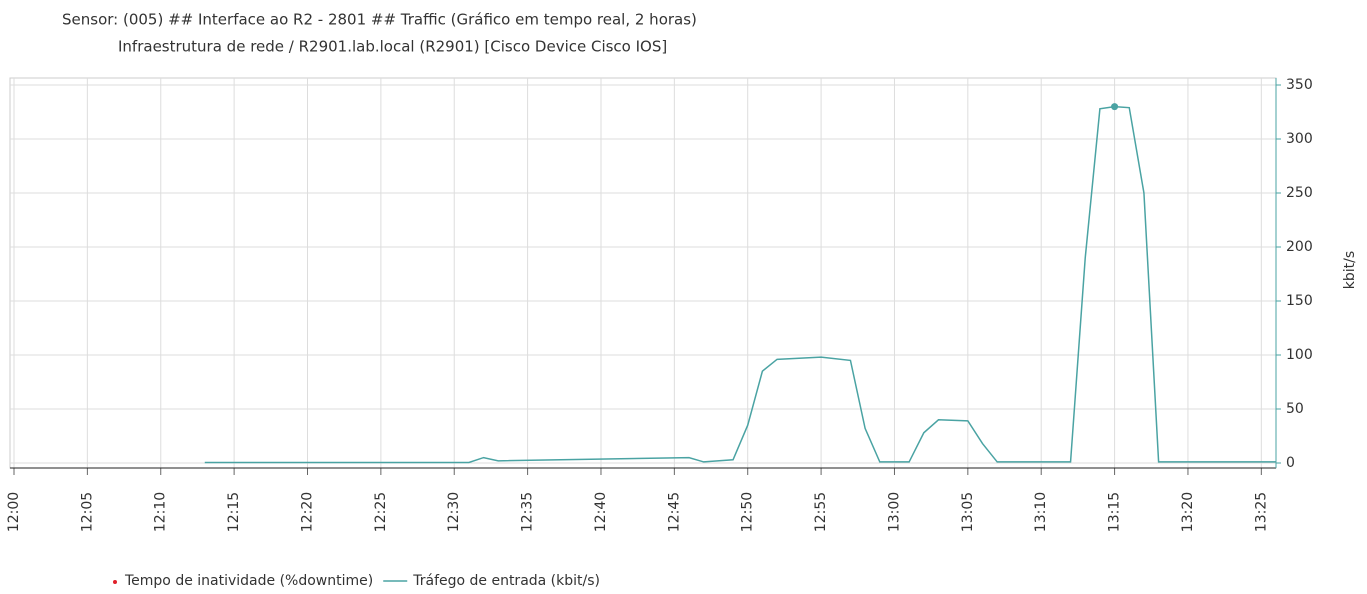  I want to click on x-tick-label: 12:50, so click(748, 512).